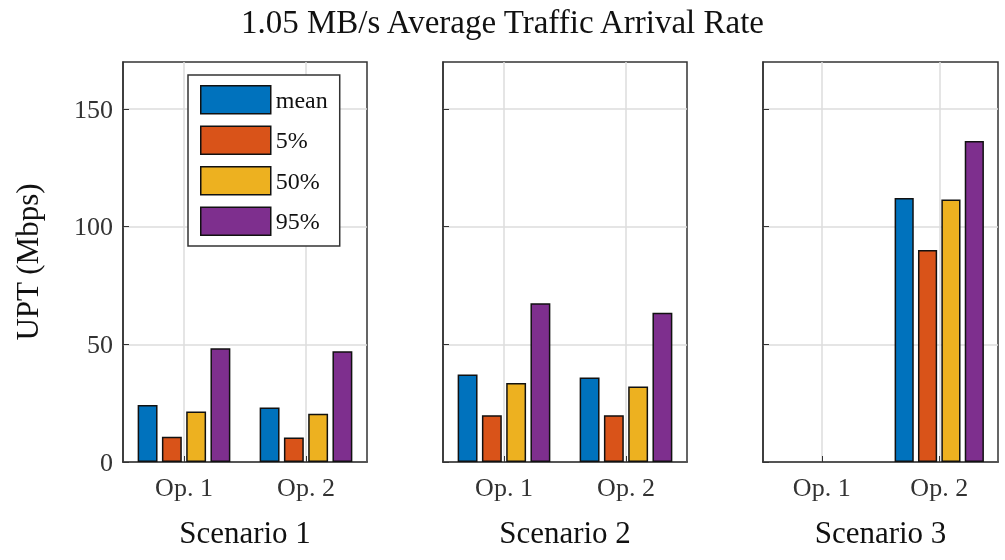 This screenshot has height=560, width=1005. Describe the element at coordinates (880, 532) in the screenshot. I see `x-axis-title: Scenario 3` at that location.